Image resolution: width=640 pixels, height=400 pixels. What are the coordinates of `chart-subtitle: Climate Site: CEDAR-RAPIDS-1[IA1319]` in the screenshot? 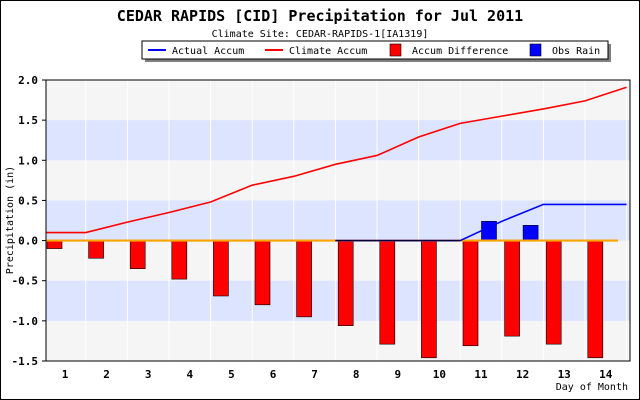 It's located at (320, 34).